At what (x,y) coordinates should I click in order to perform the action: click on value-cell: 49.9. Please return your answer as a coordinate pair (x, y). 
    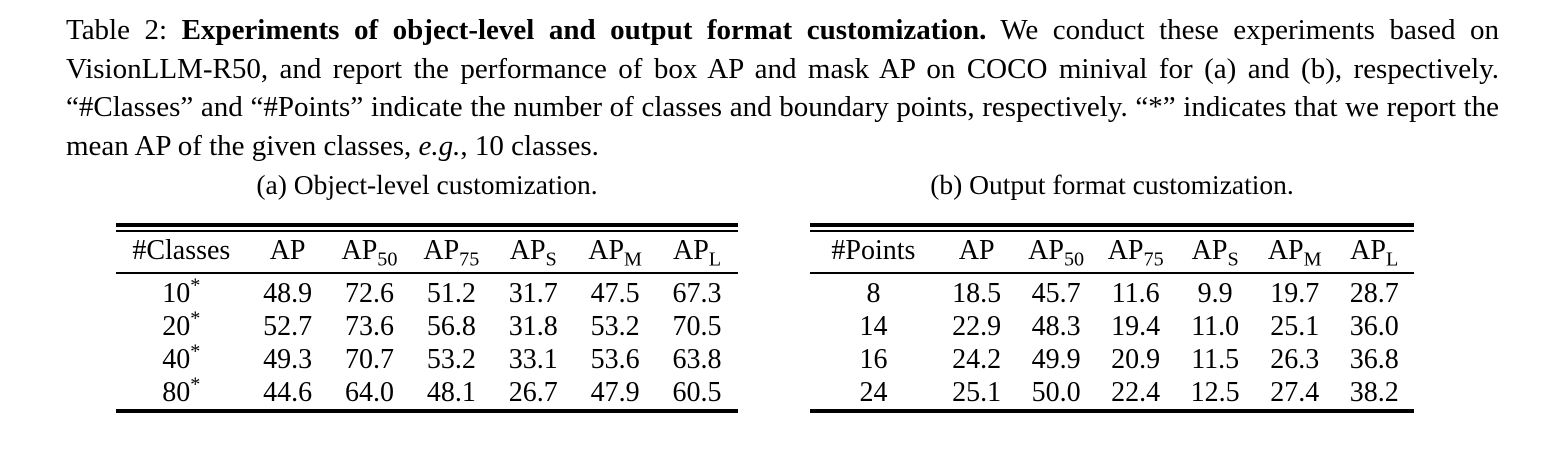
    Looking at the image, I should click on (1056, 359).